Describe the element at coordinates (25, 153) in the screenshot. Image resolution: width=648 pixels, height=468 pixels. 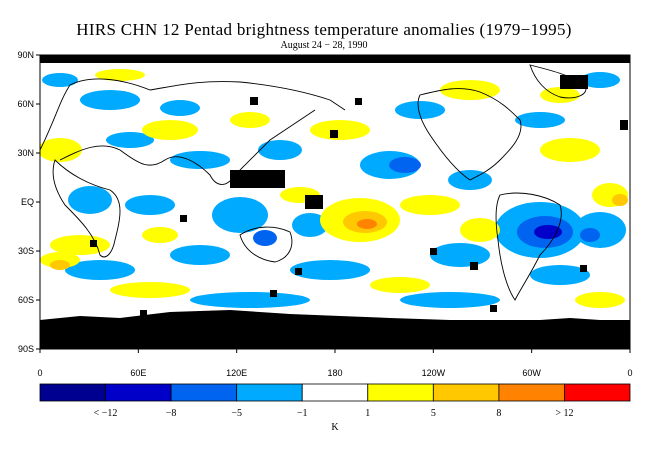
I see `lat-label: 30N` at that location.